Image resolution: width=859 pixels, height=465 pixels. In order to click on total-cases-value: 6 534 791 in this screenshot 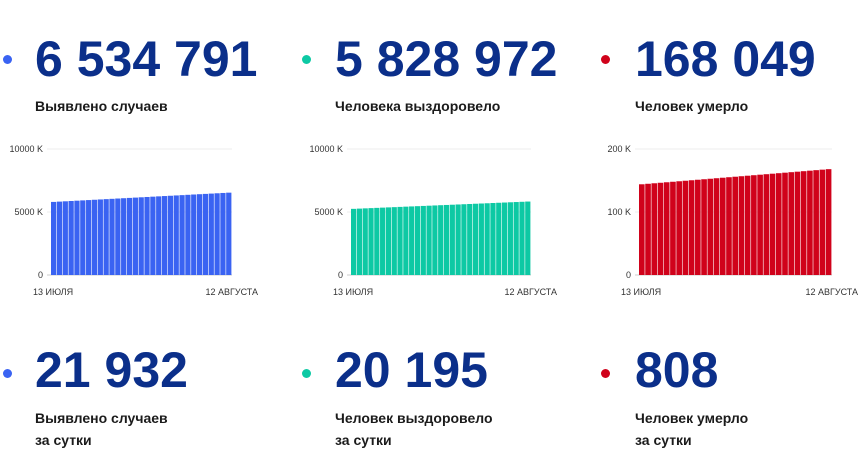, I will do `click(146, 59)`.